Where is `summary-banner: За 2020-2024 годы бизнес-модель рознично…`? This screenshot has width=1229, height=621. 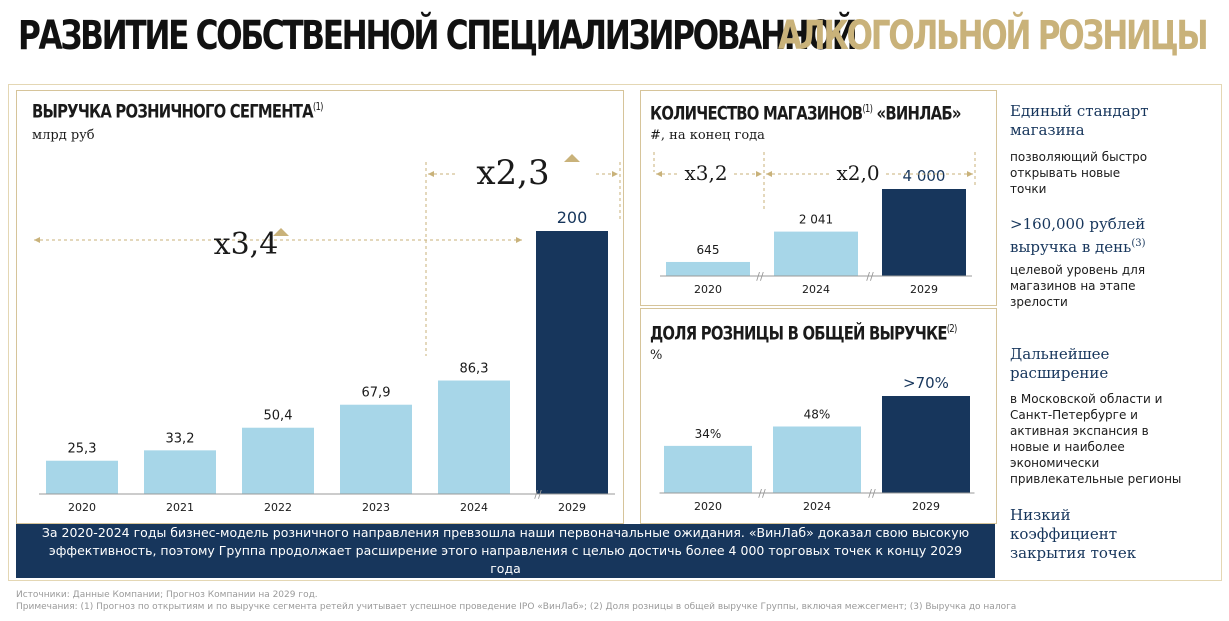
summary-banner: За 2020-2024 годы бизнес-модель рознично… is located at coordinates (505, 551).